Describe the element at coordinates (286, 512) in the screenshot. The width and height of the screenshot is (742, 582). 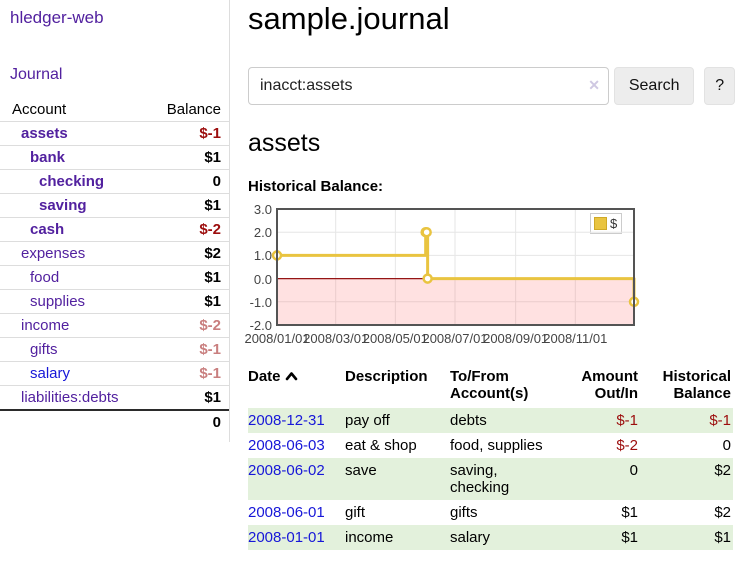
I see `transaction-date-link: 2008-06-01` at that location.